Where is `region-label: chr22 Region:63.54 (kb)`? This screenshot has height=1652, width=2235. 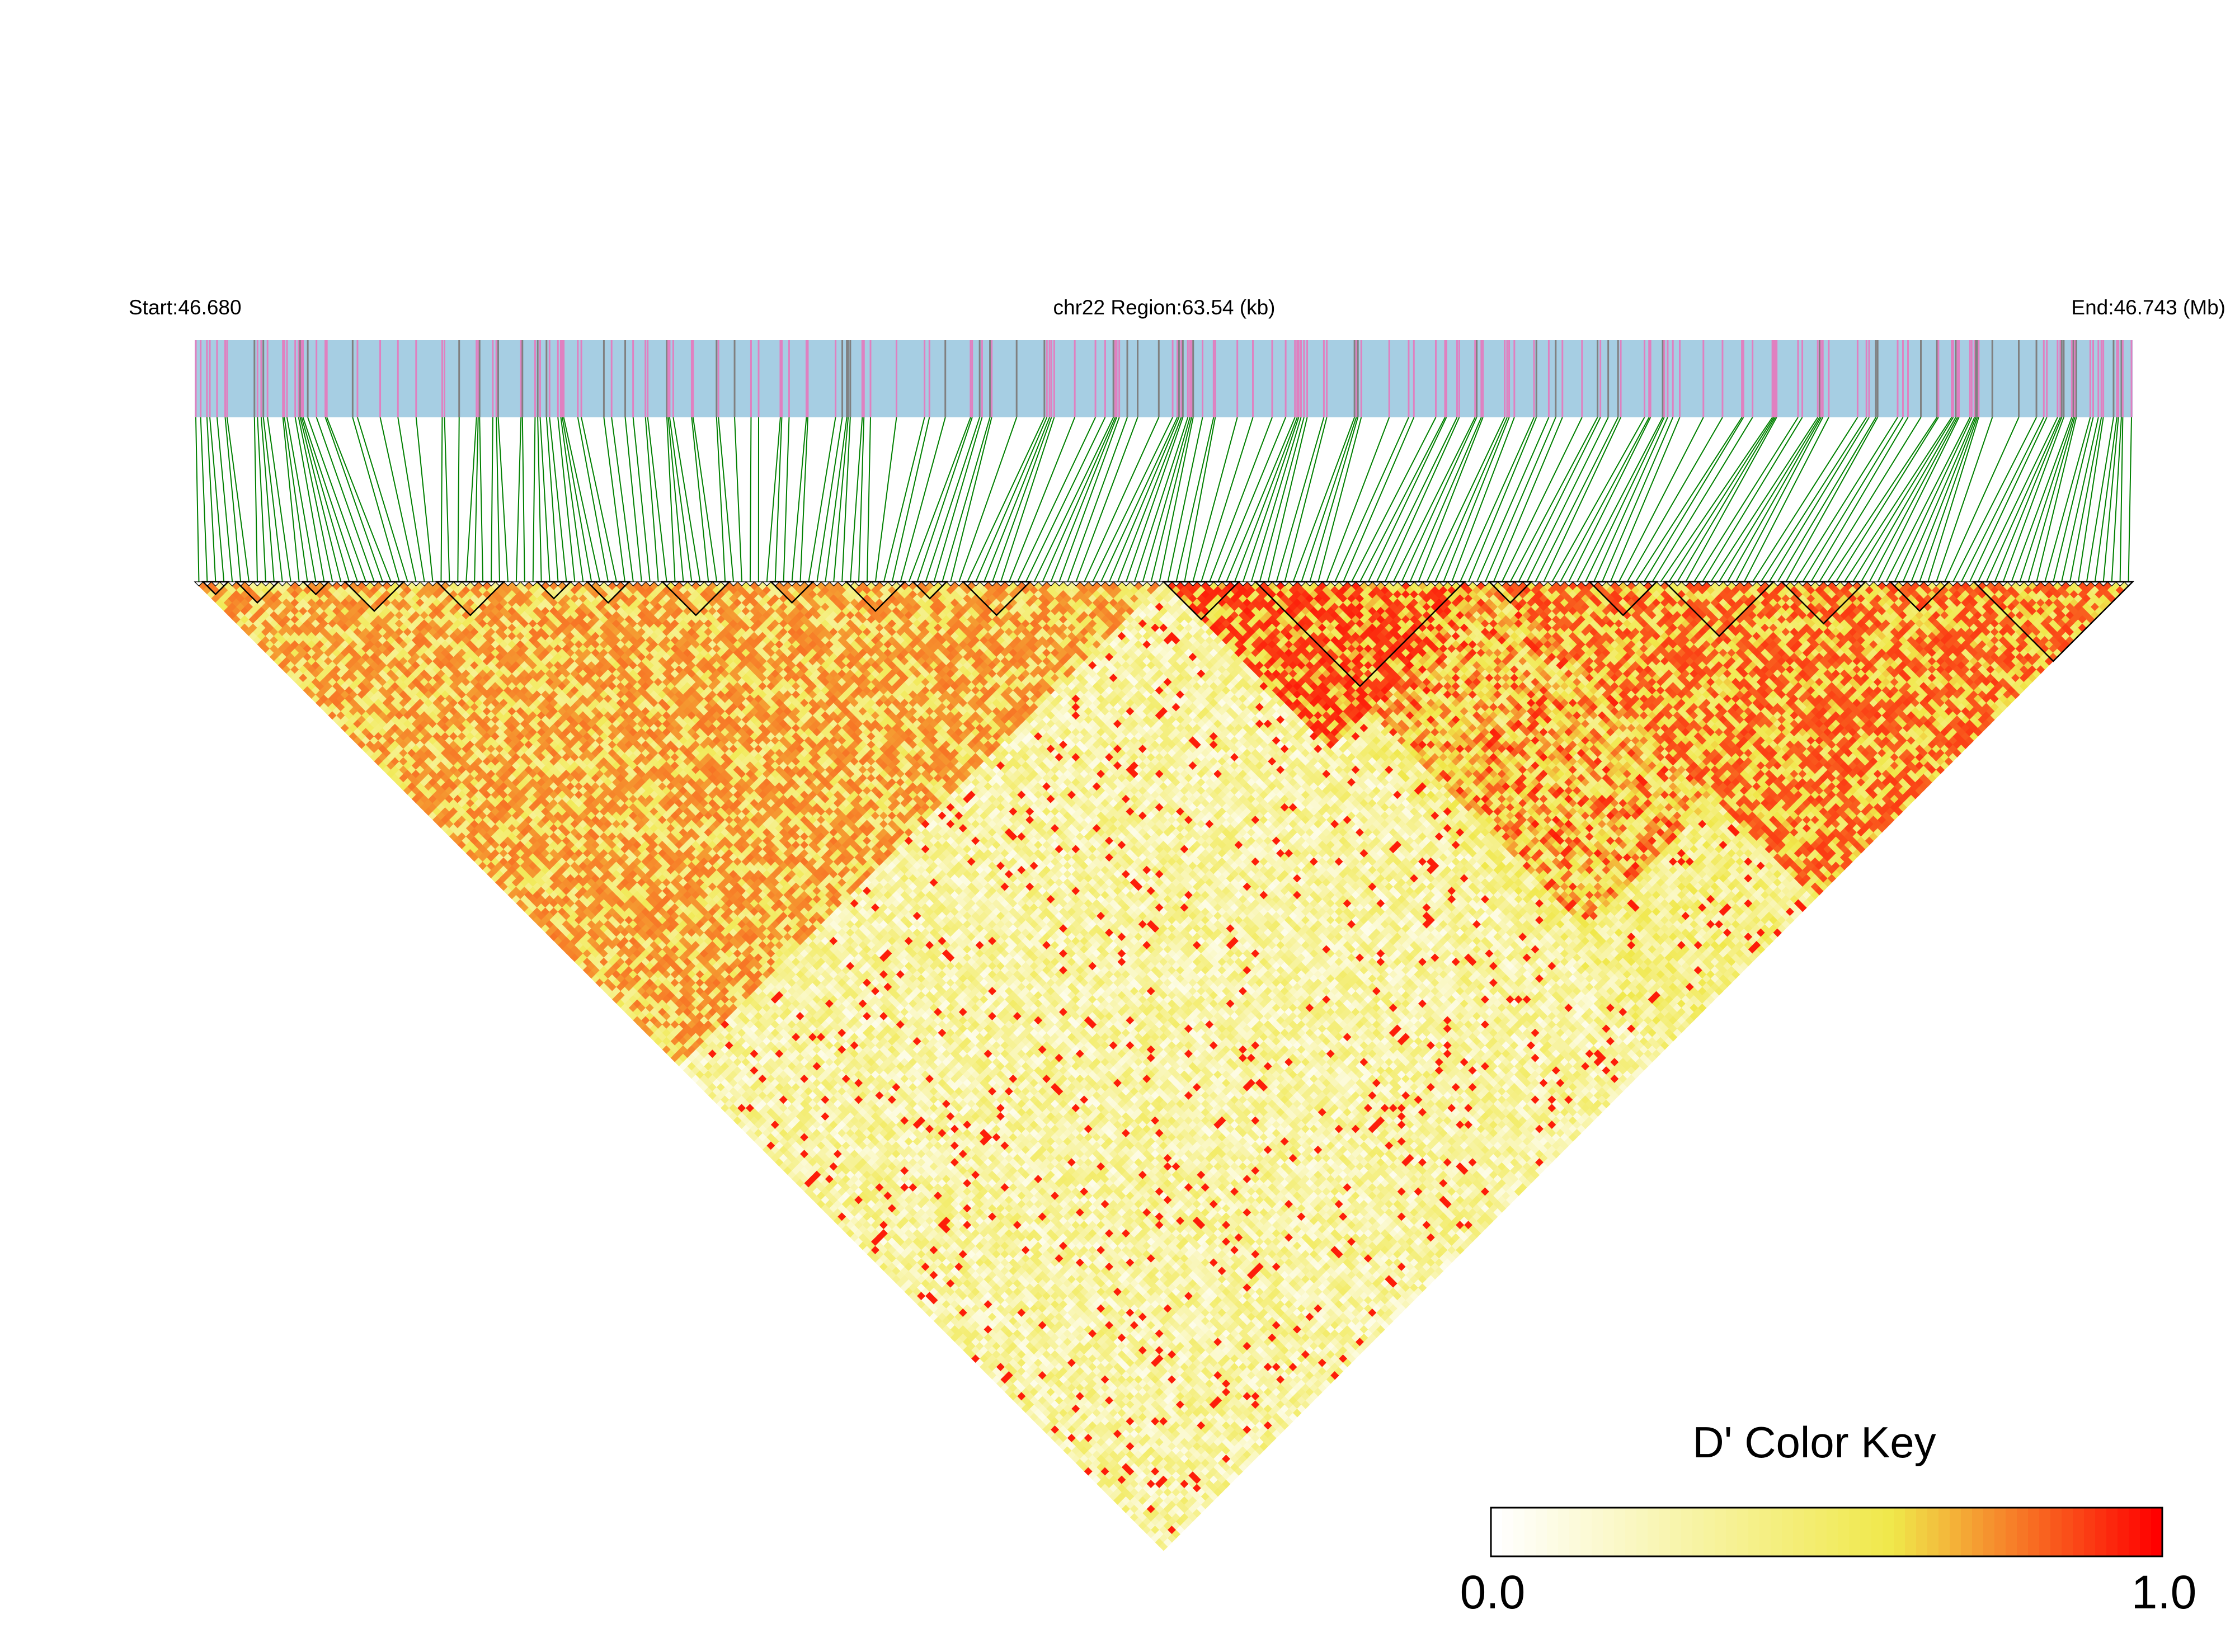
region-label: chr22 Region:63.54 (kb) is located at coordinates (1164, 308).